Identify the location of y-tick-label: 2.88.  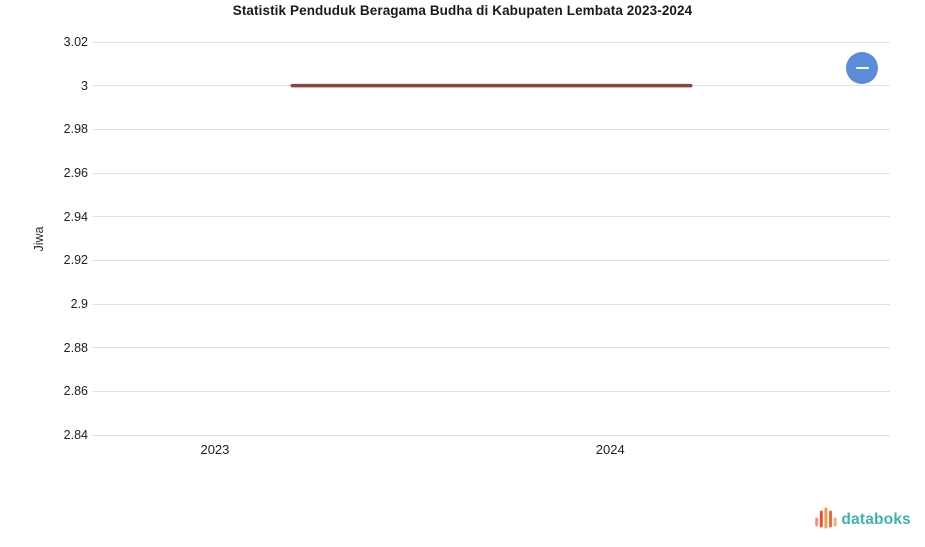
(75, 347).